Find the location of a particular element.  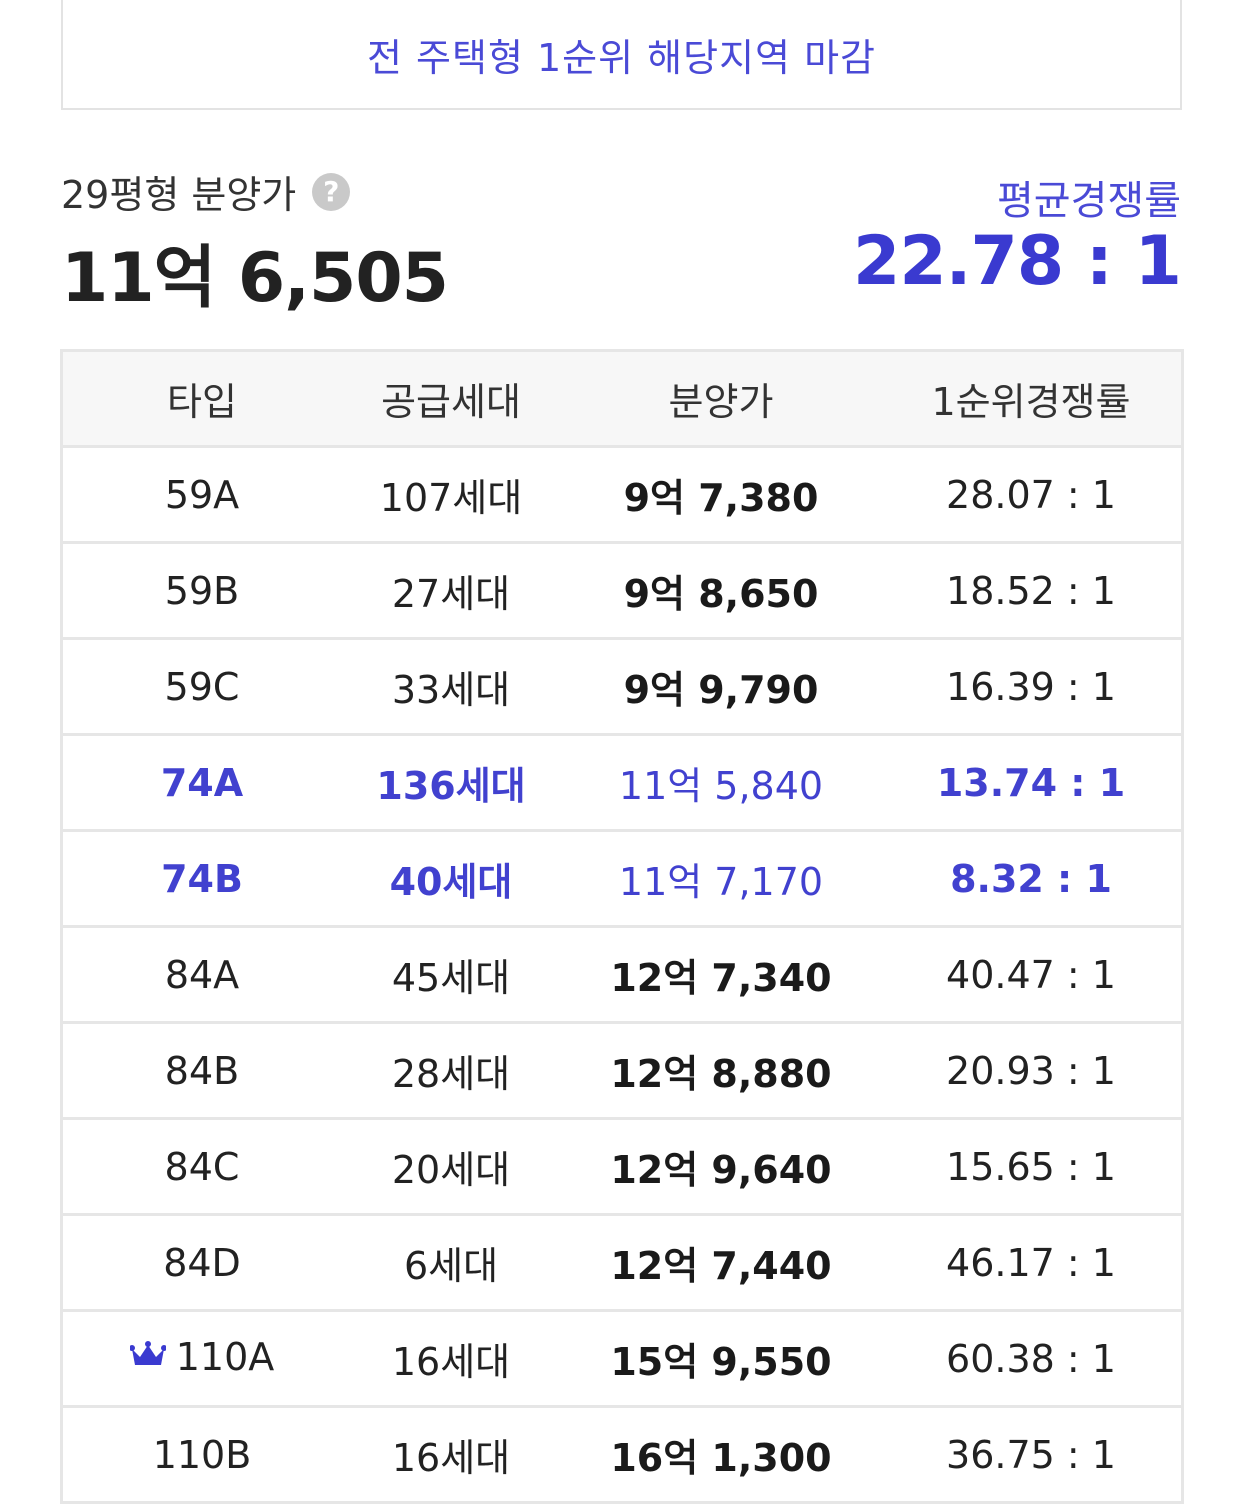

price-value: 11억 6,505 is located at coordinates (255, 278).